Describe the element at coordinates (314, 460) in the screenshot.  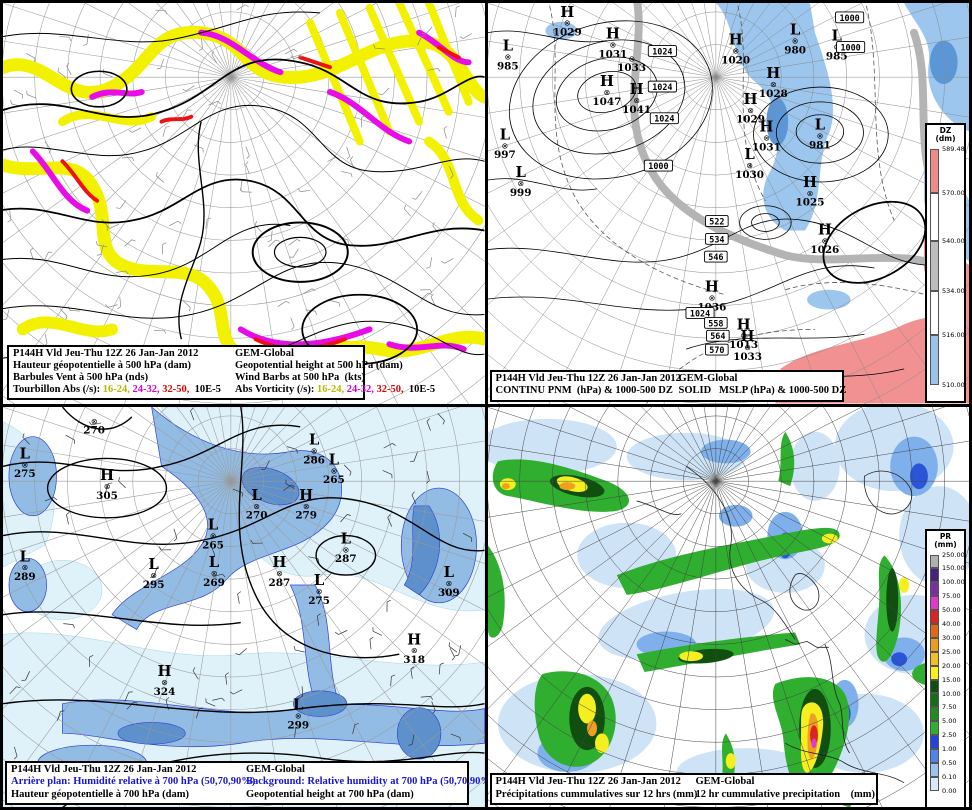
I see `svg-text: 286` at that location.